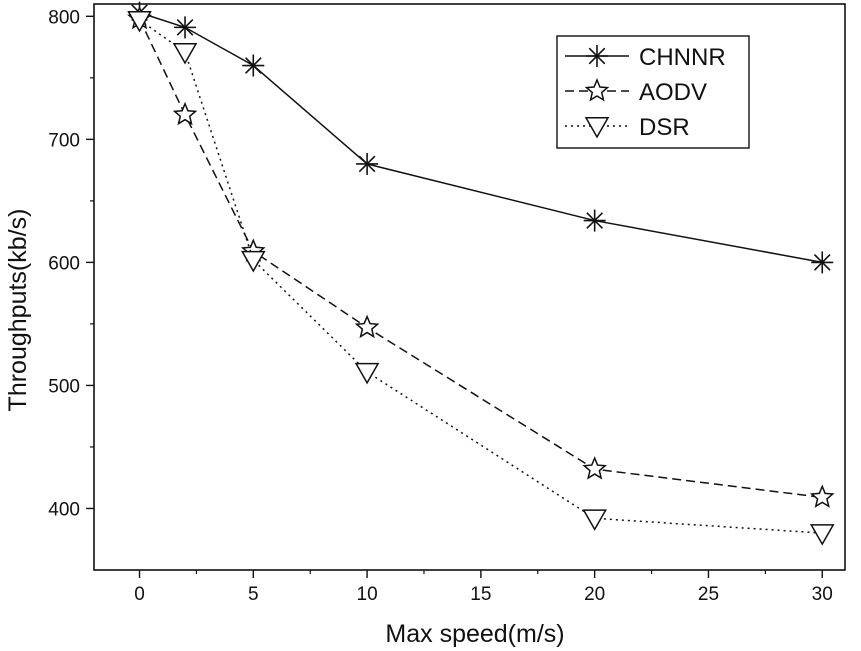  I want to click on y-axis-title: Throughputs(kb/s), so click(18, 310).